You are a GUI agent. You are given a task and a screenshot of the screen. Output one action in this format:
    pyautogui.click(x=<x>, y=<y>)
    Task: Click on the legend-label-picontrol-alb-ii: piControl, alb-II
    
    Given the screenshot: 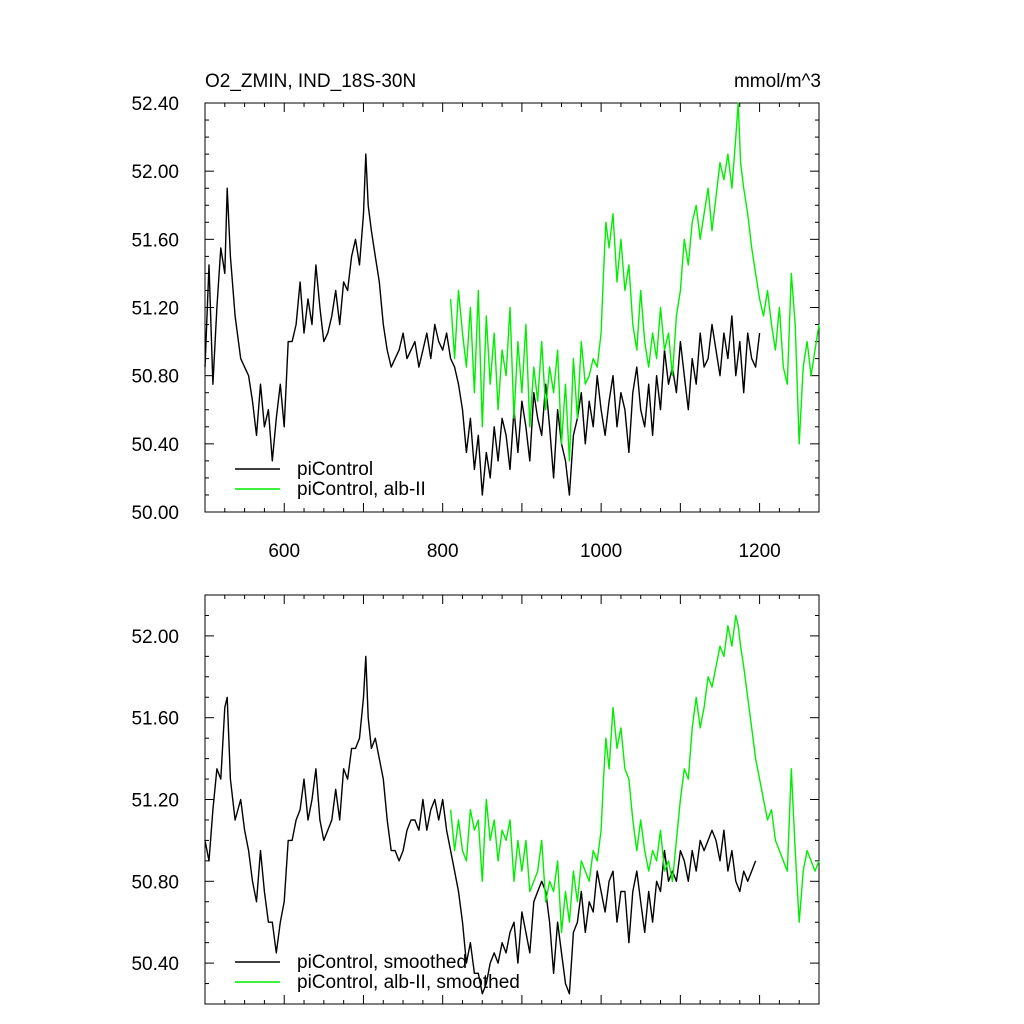 What is the action you would take?
    pyautogui.click(x=361, y=489)
    